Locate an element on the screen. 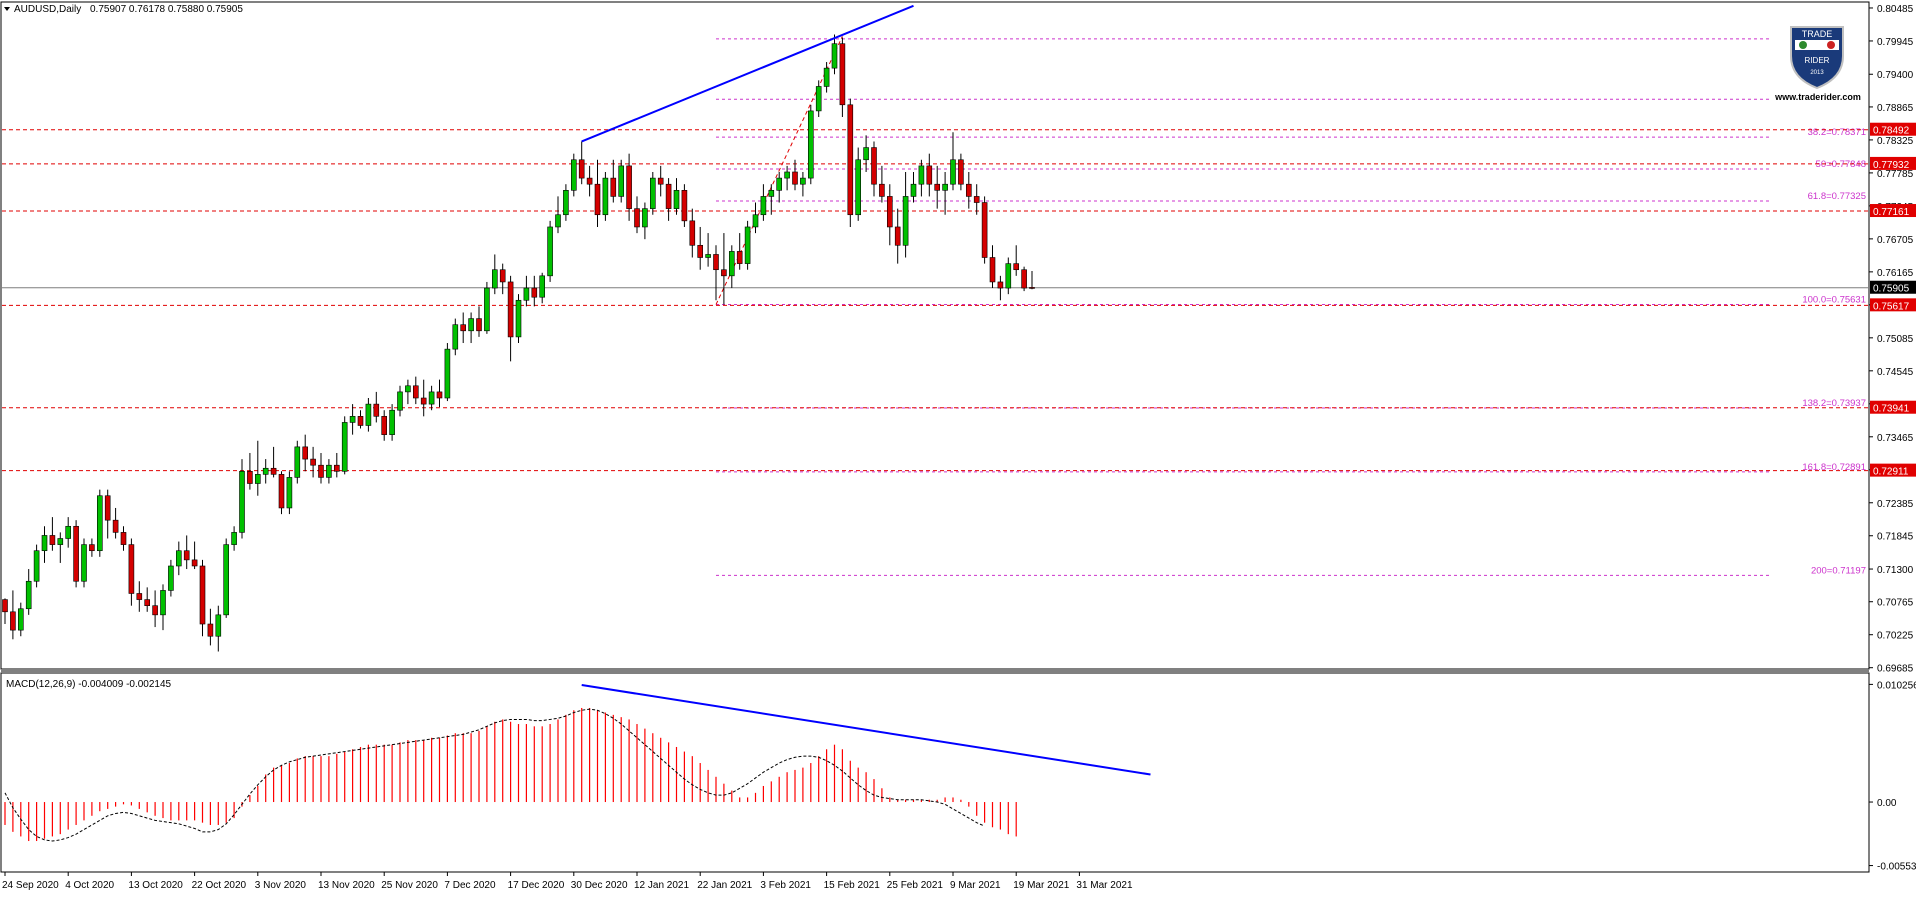 This screenshot has width=1916, height=901. dropdown-triangle-icon is located at coordinates (7, 9).